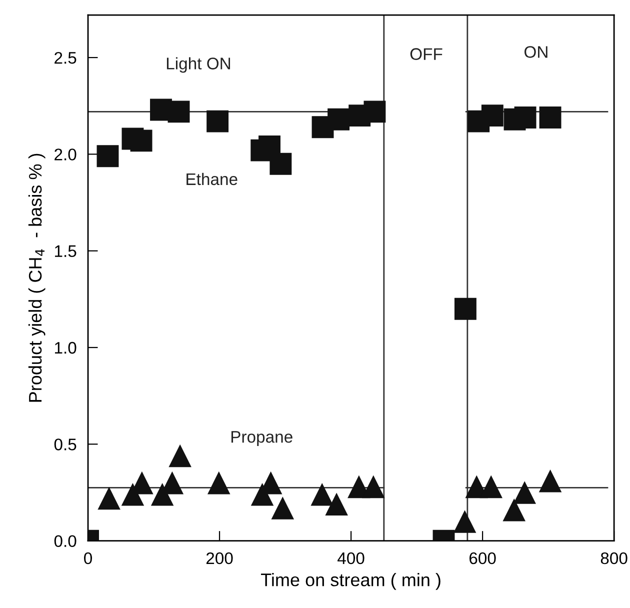 The image size is (630, 608). What do you see at coordinates (37, 278) in the screenshot?
I see `y-axis-title: Product yield ( CH$_{4}$ - basis % )` at bounding box center [37, 278].